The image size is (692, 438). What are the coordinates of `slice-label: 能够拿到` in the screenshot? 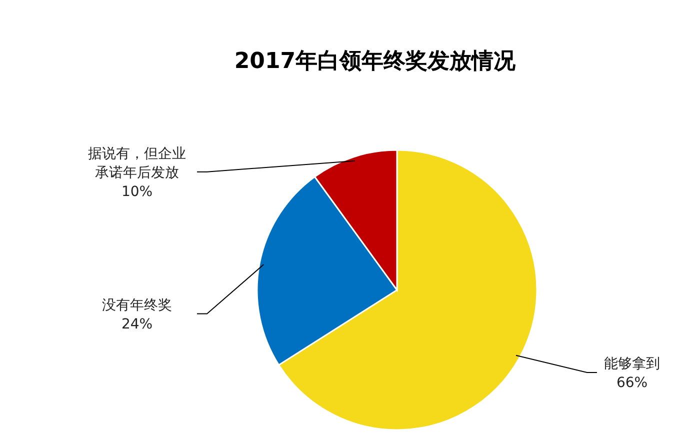 It's located at (632, 364).